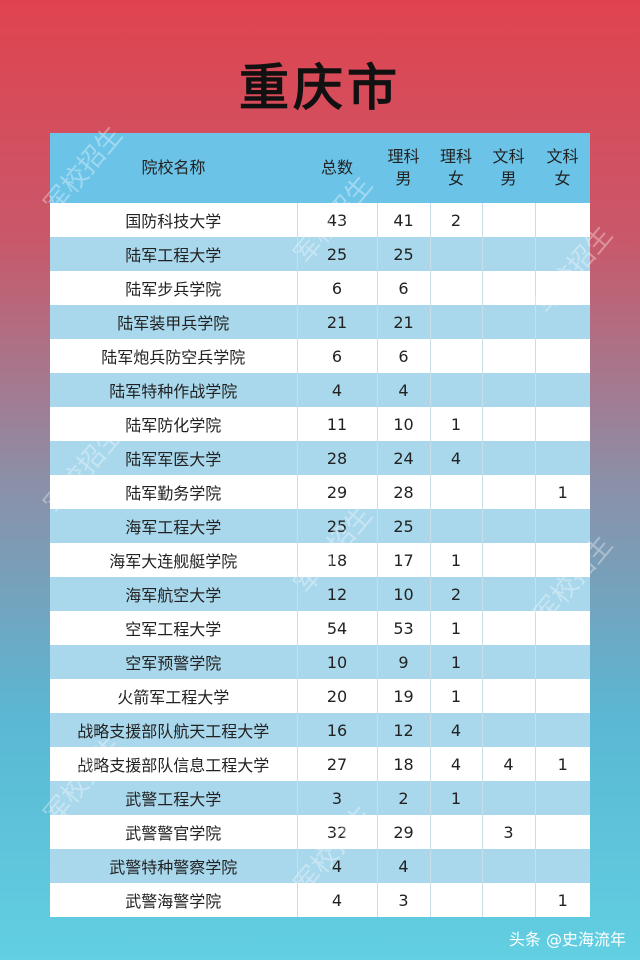 The height and width of the screenshot is (960, 640). I want to click on page-title: 重庆市, so click(320, 88).